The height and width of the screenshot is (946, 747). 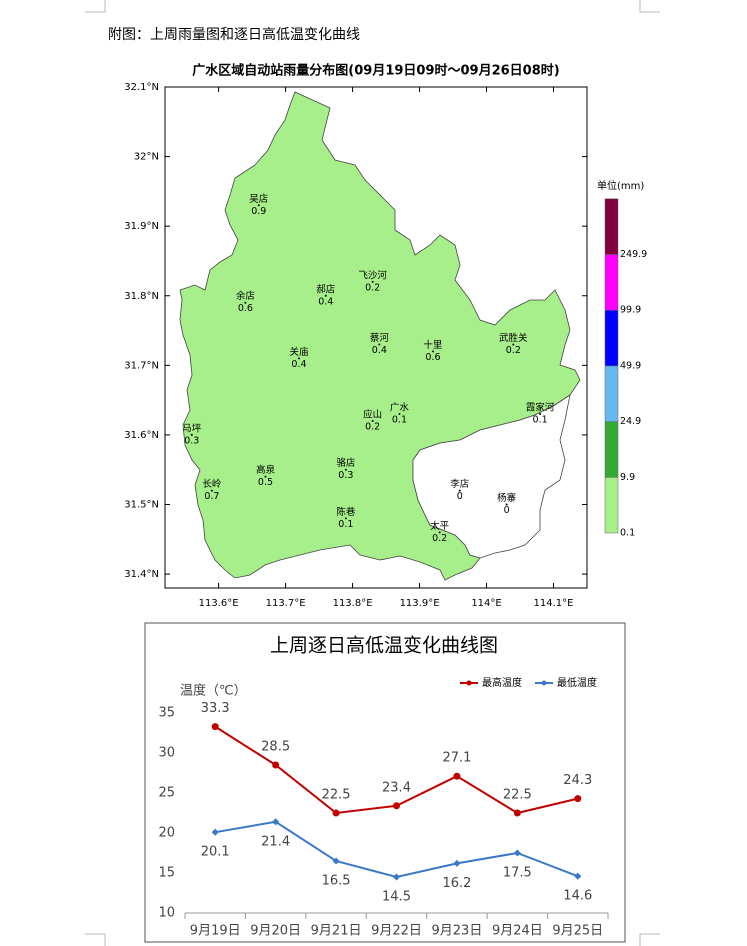 What do you see at coordinates (630, 365) in the screenshot?
I see `legend-level: 49.9` at bounding box center [630, 365].